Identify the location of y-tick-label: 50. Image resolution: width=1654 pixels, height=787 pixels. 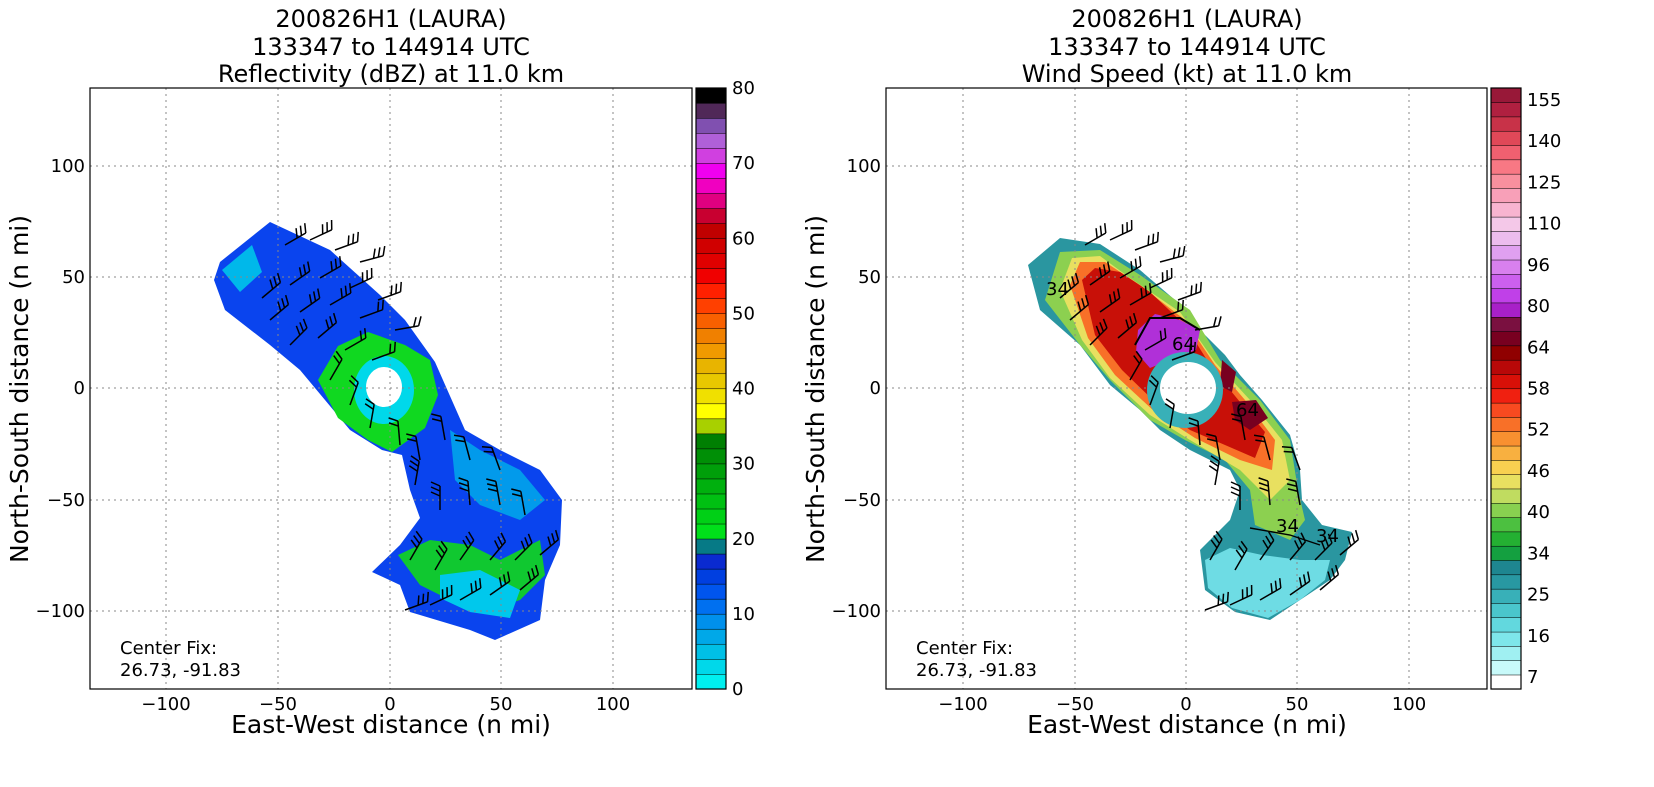
(73, 277).